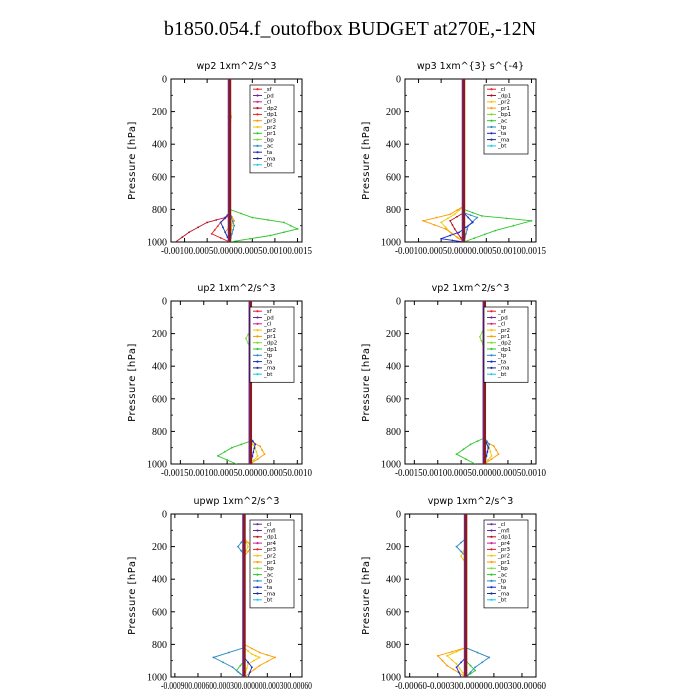 The height and width of the screenshot is (700, 700). I want to click on legend-label: _sf, so click(268, 312).